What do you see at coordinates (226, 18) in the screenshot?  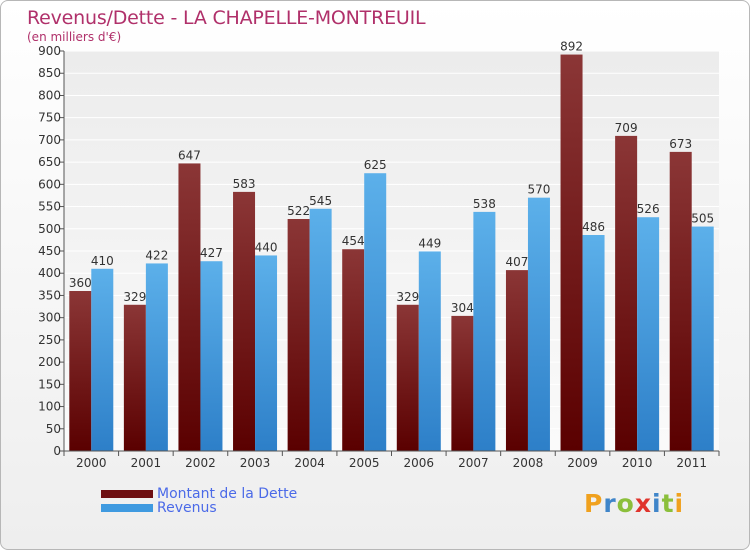 I see `chart-title: Revenus/Dette - LA CHAPELLE-MONTREUIL` at bounding box center [226, 18].